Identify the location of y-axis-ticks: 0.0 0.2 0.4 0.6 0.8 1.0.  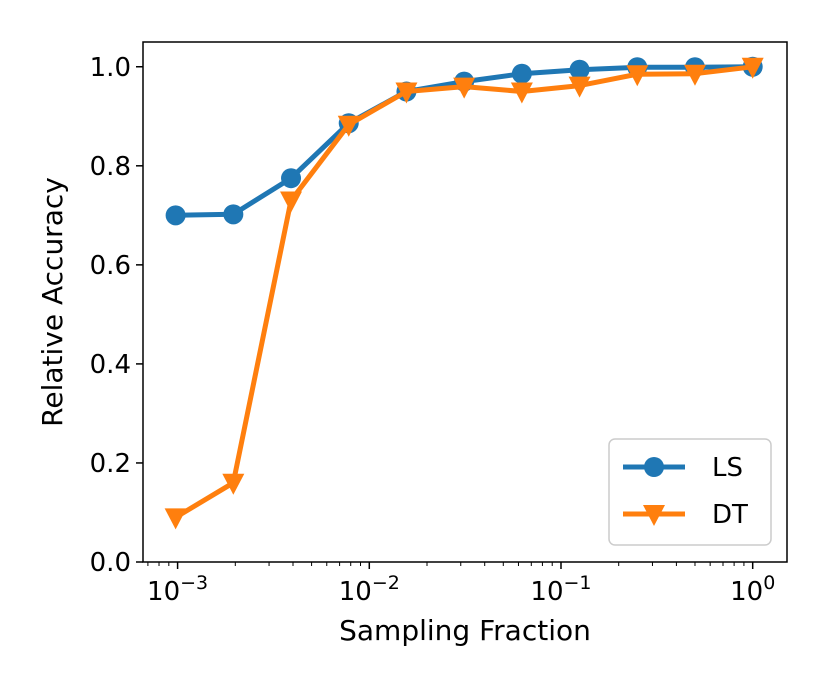
(116, 315).